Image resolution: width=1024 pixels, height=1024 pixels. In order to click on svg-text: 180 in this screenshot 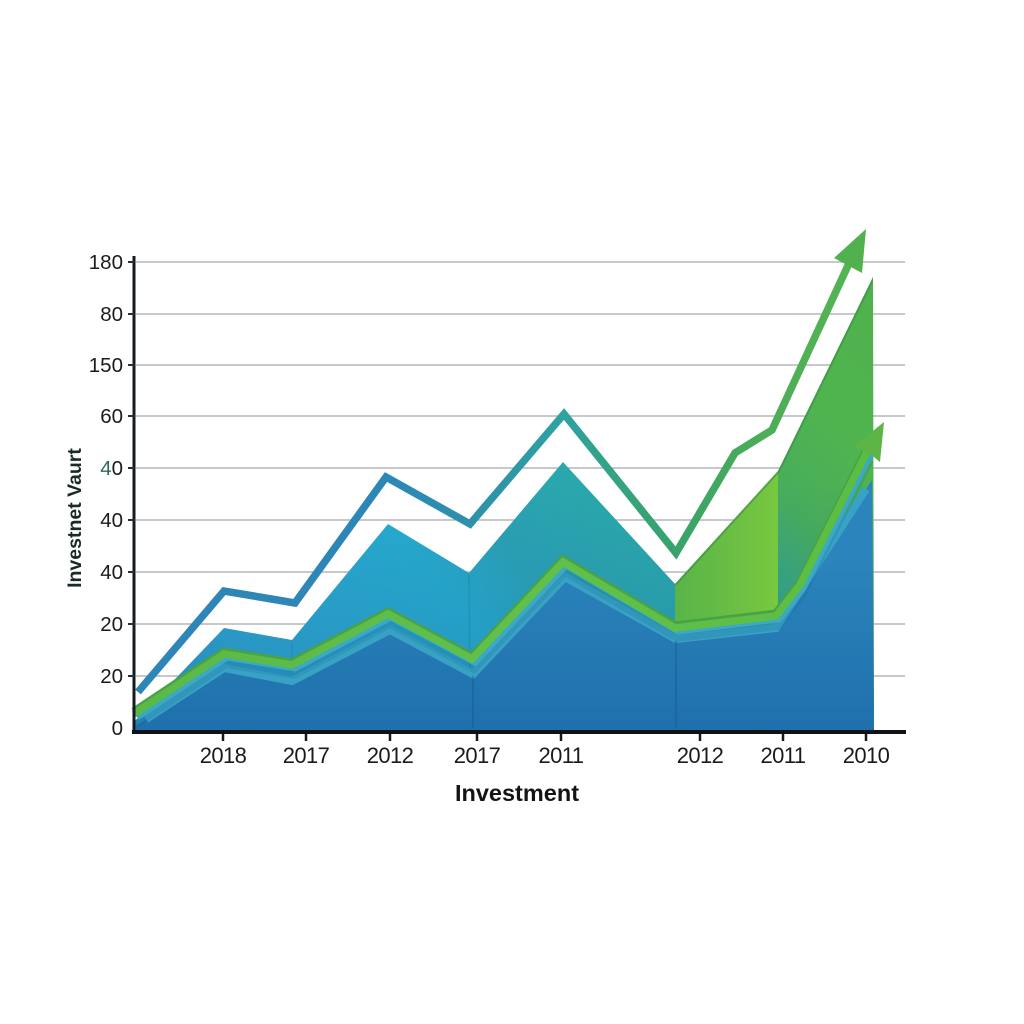, I will do `click(106, 262)`.